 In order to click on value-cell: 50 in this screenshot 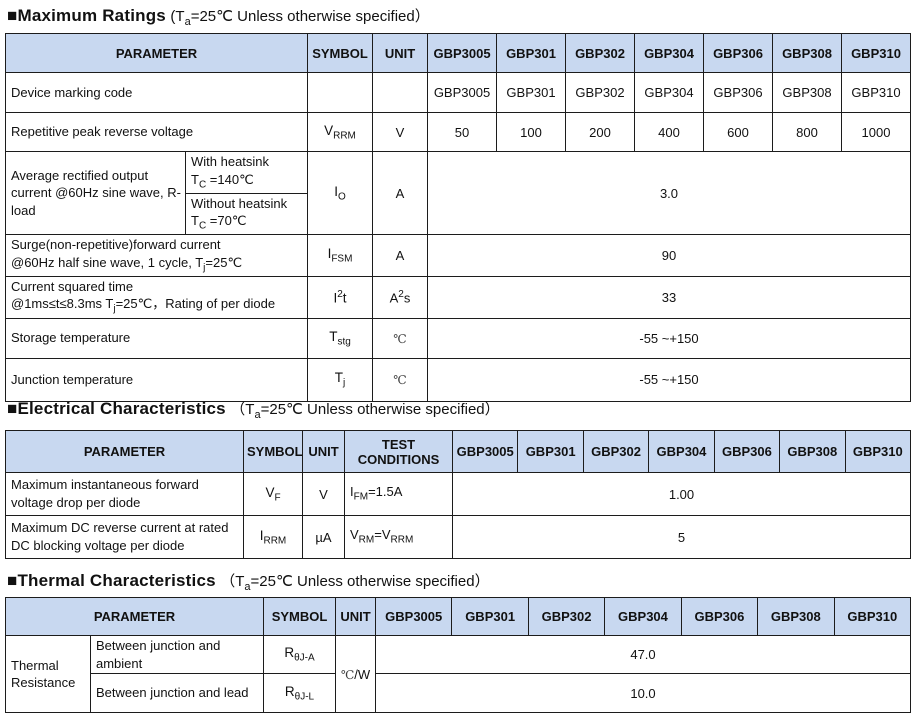, I will do `click(462, 132)`.